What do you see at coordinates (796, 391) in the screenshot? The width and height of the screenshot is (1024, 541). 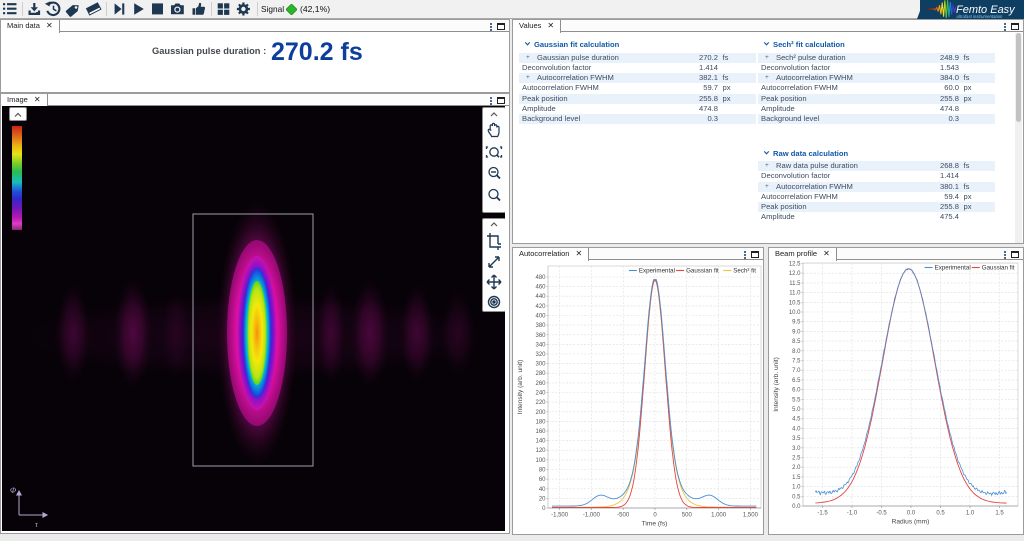 I see `svg-text: 6.0` at bounding box center [796, 391].